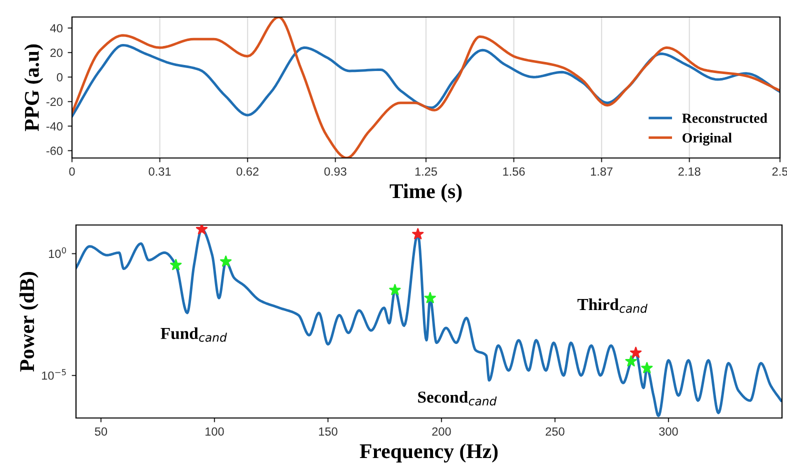  I want to click on annotation: Second$_{cand}$, so click(457, 398).